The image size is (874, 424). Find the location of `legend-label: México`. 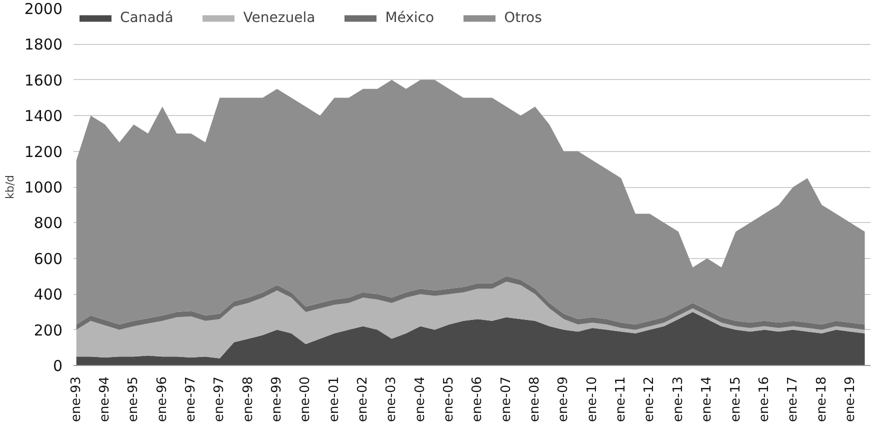

legend-label: México is located at coordinates (409, 18).